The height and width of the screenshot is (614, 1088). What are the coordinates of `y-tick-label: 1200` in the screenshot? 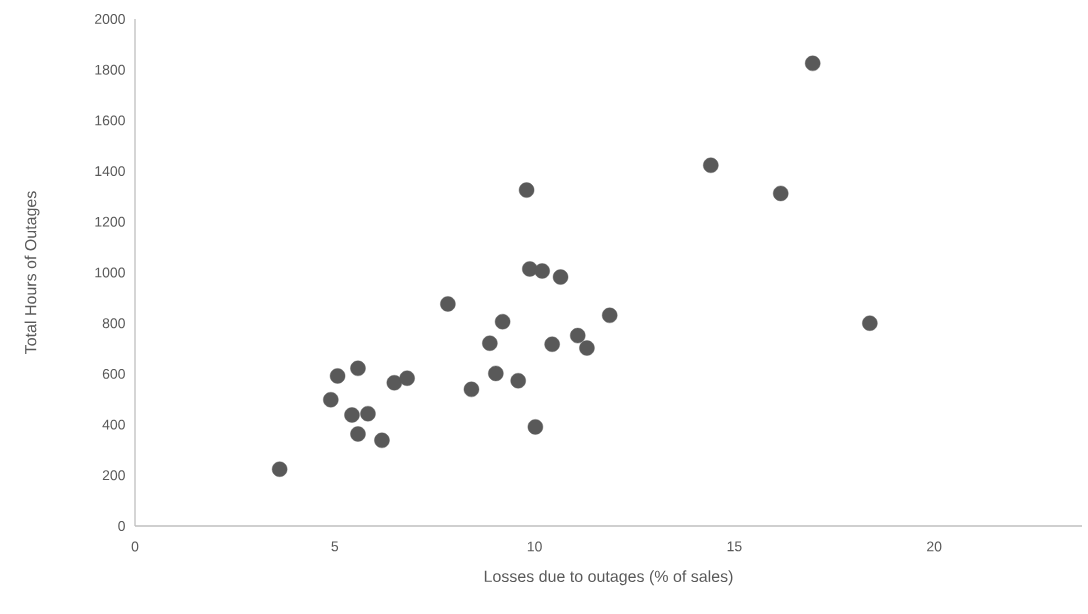 It's located at (110, 221).